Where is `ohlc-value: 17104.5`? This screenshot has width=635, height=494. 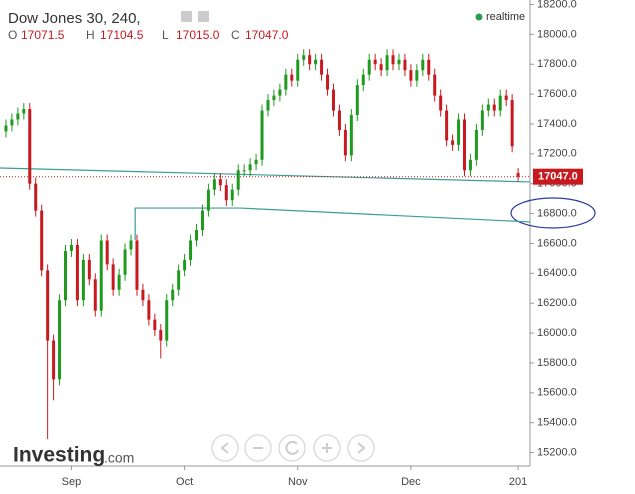
ohlc-value: 17104.5 is located at coordinates (122, 35).